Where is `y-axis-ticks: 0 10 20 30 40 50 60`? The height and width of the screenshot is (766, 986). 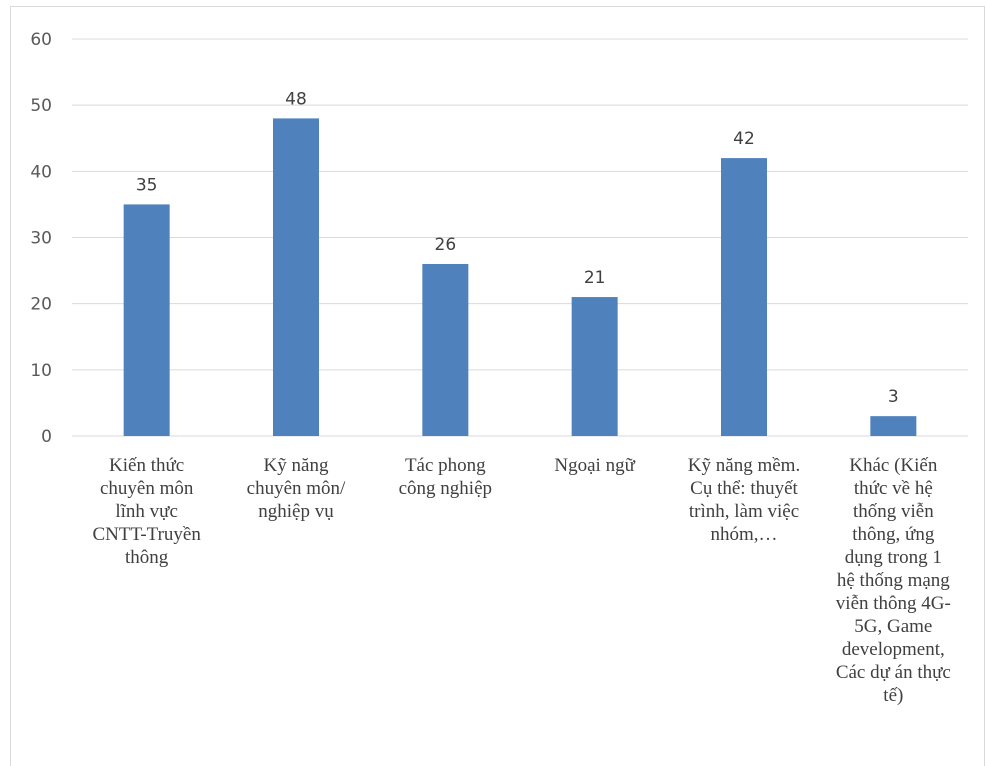 y-axis-ticks: 0 10 20 30 40 50 60 is located at coordinates (41, 238).